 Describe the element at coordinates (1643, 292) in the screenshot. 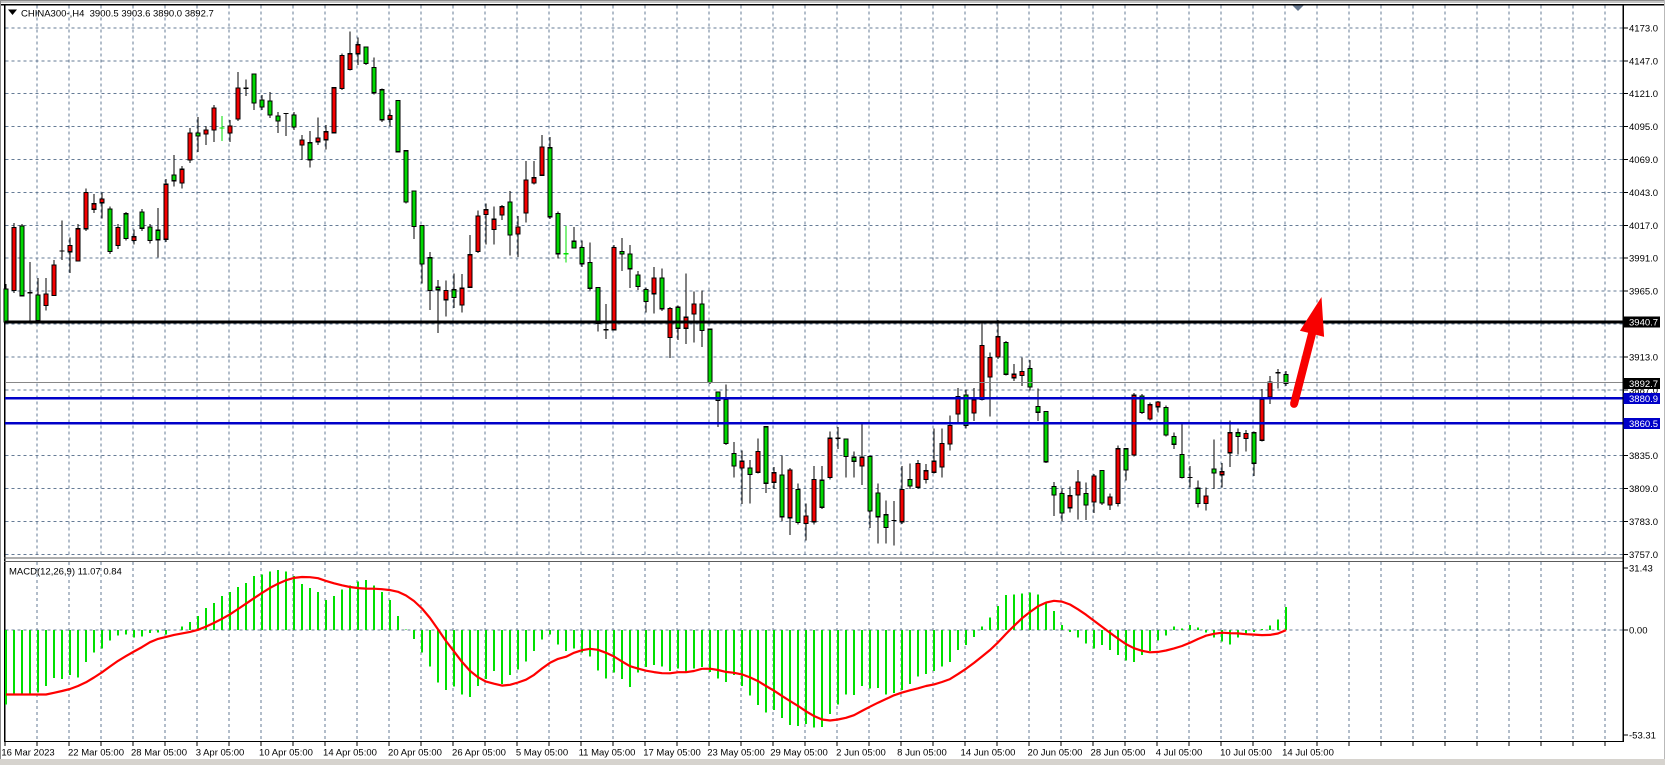

I see `svg-text: 3965.0` at that location.